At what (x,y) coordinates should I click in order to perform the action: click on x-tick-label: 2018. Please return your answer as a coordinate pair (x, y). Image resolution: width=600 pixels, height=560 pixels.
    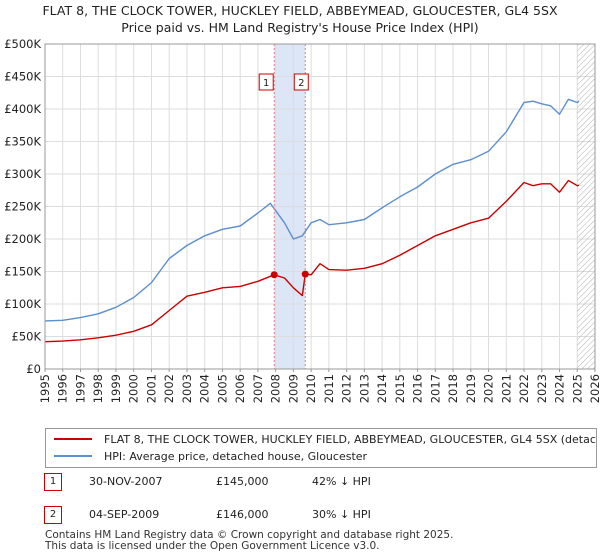
    Looking at the image, I should click on (453, 388).